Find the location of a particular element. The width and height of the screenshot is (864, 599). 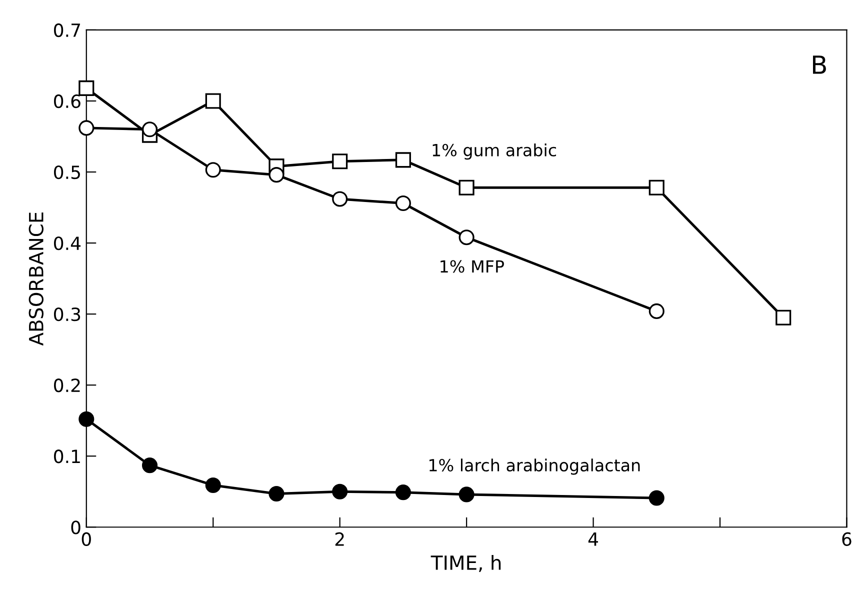

x-tick-label: 4 is located at coordinates (593, 539).